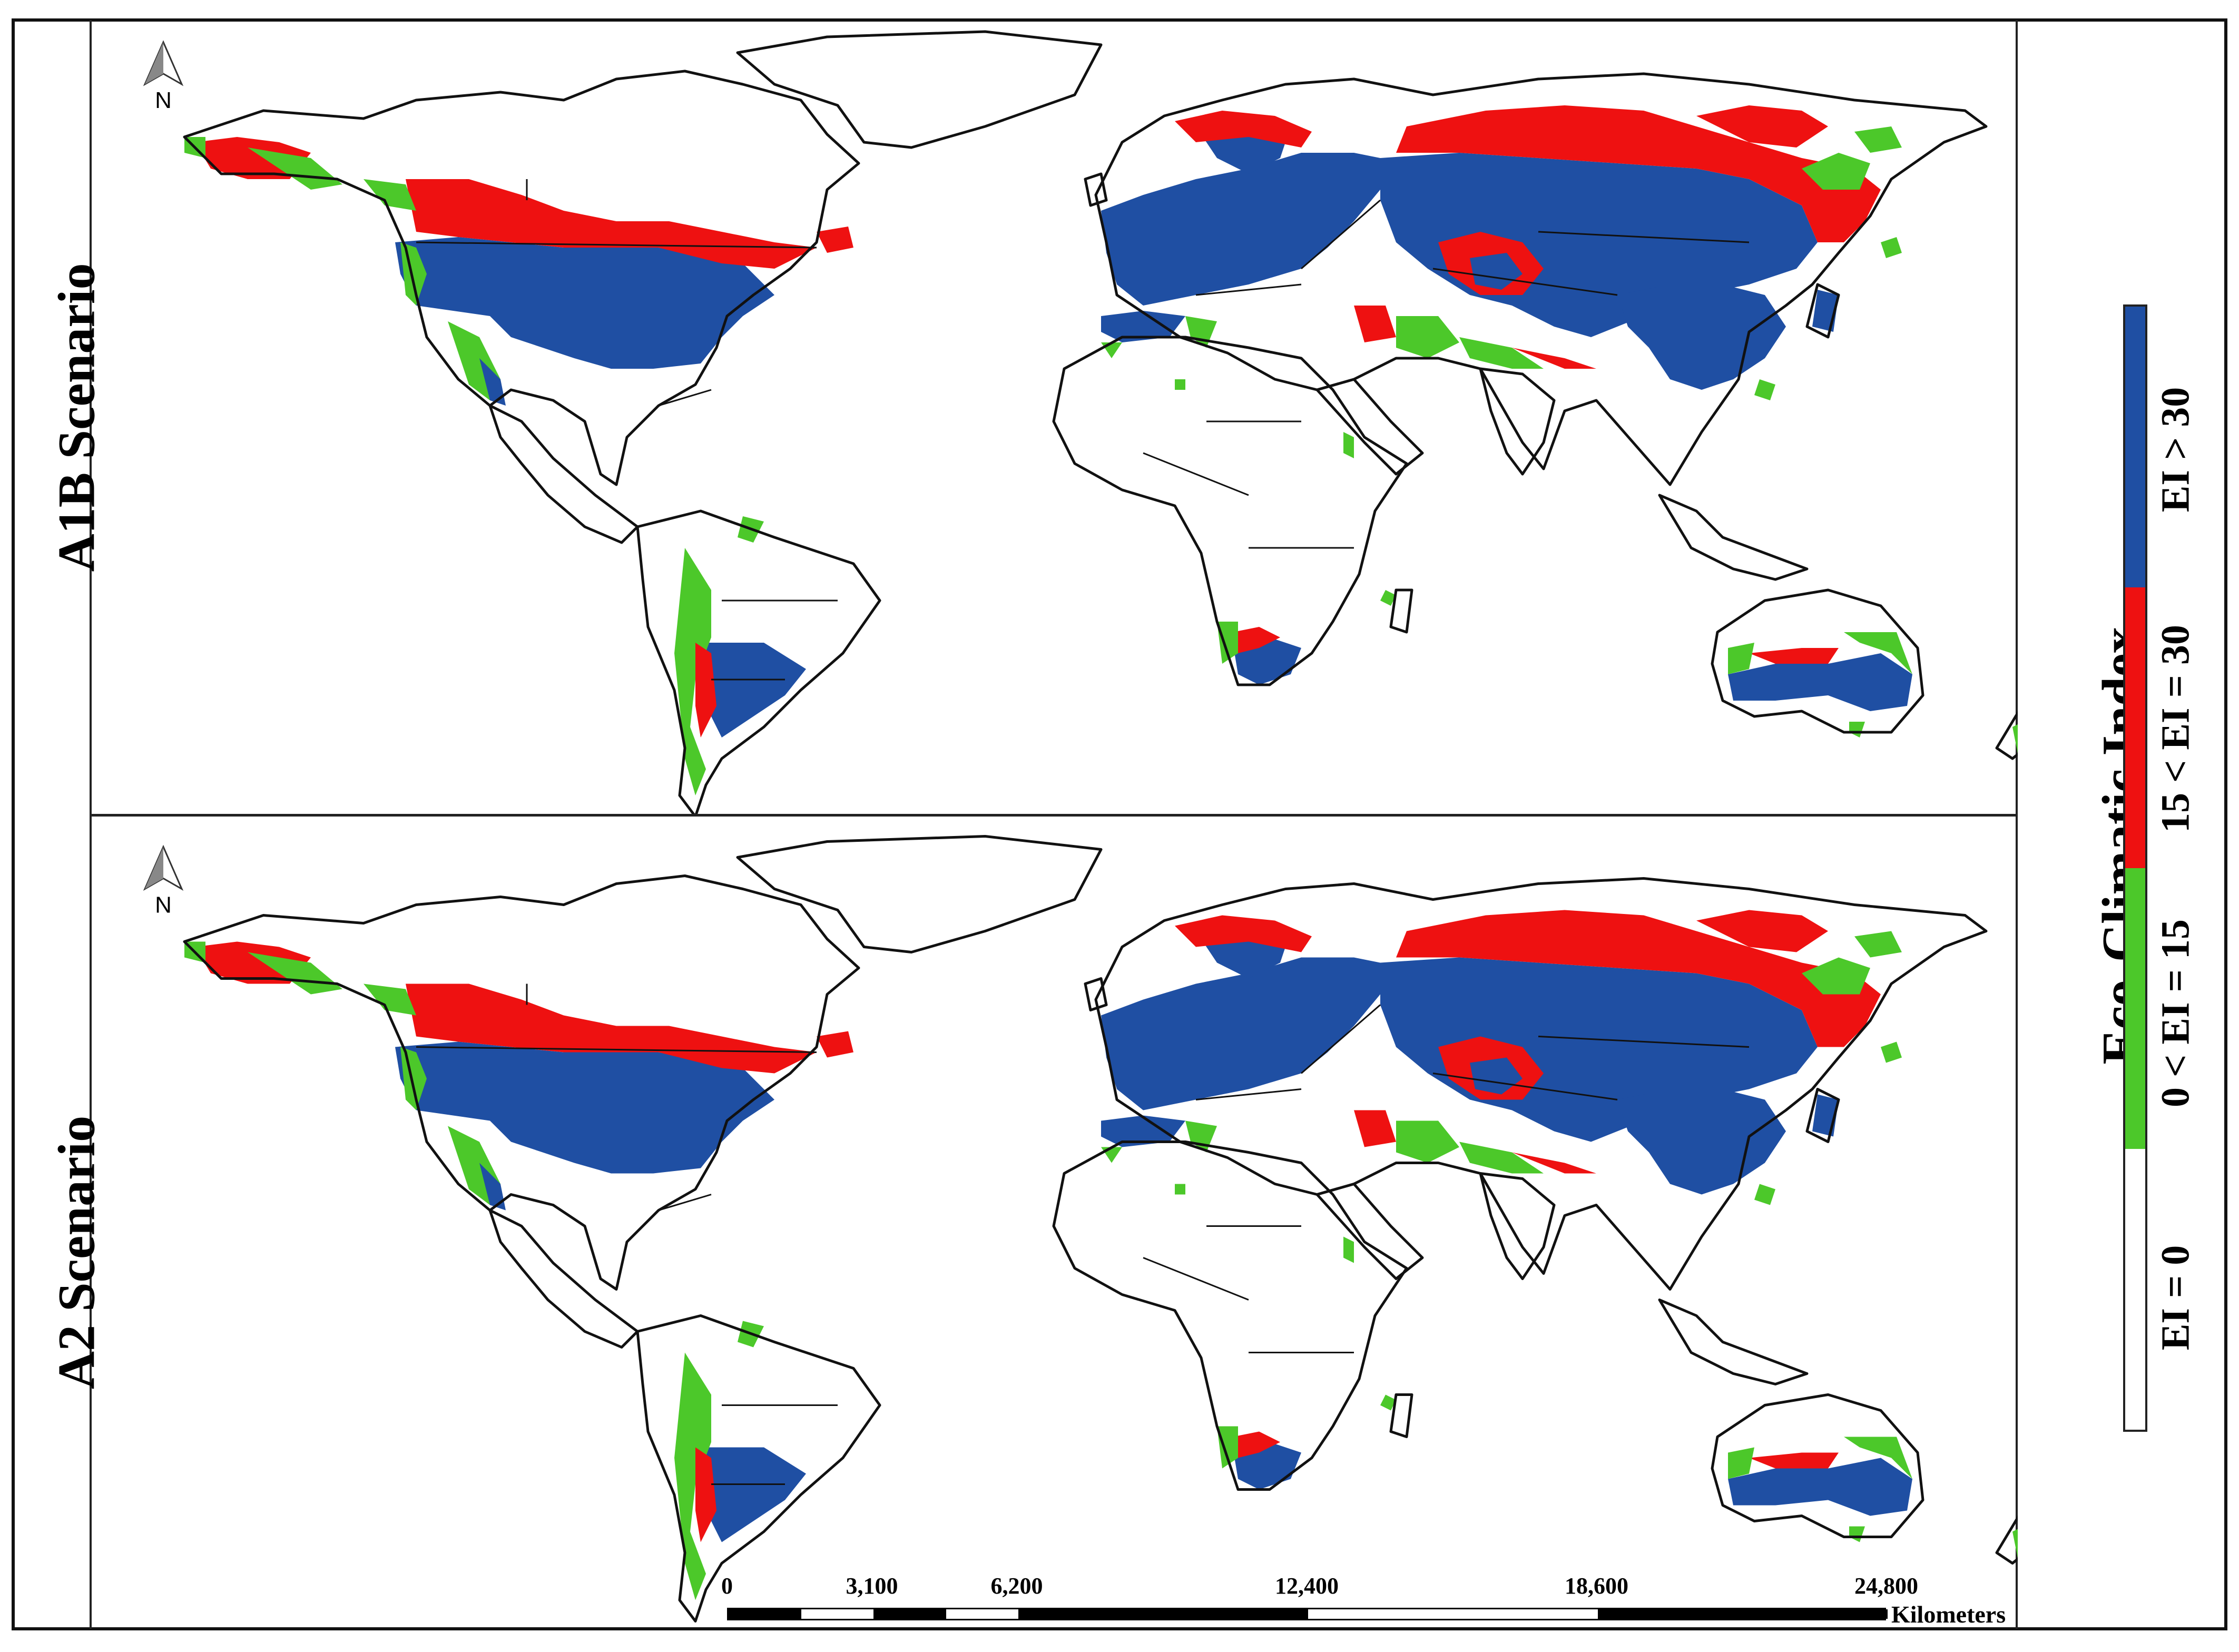  Describe the element at coordinates (1596, 1586) in the screenshot. I see `scale-tick-label: 18,600` at that location.